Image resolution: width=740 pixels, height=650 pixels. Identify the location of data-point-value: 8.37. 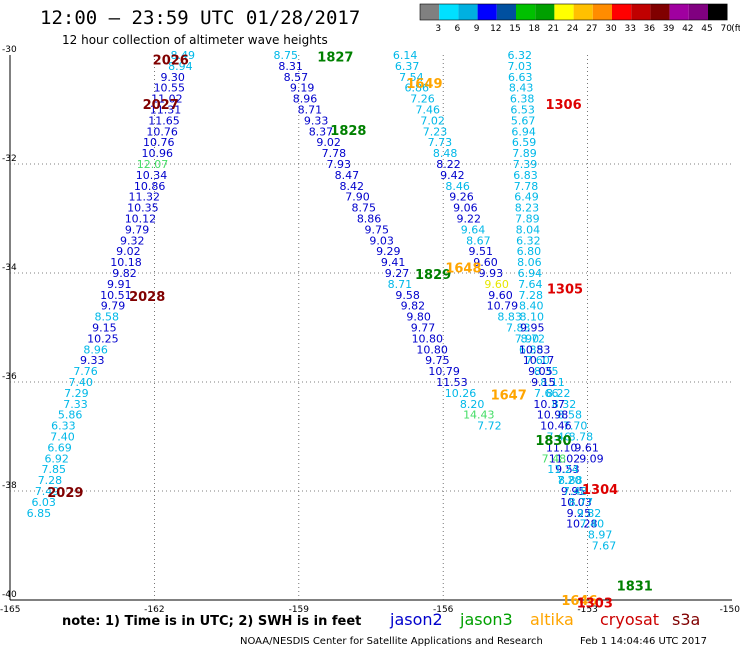
(321, 131).